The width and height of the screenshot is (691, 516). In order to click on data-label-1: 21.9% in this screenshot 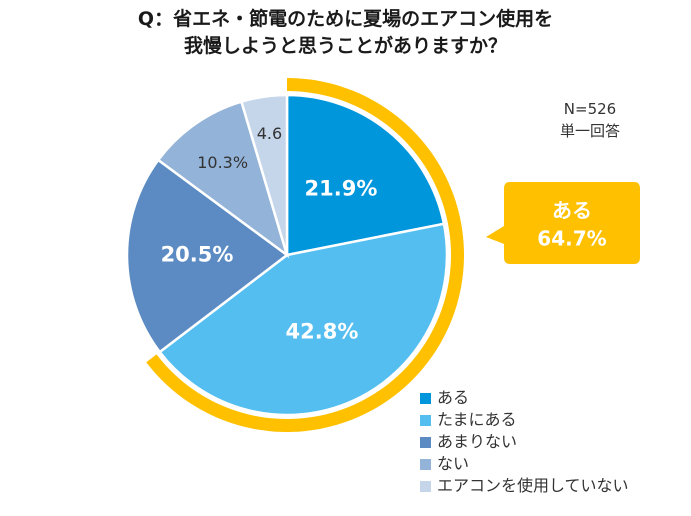, I will do `click(341, 188)`.